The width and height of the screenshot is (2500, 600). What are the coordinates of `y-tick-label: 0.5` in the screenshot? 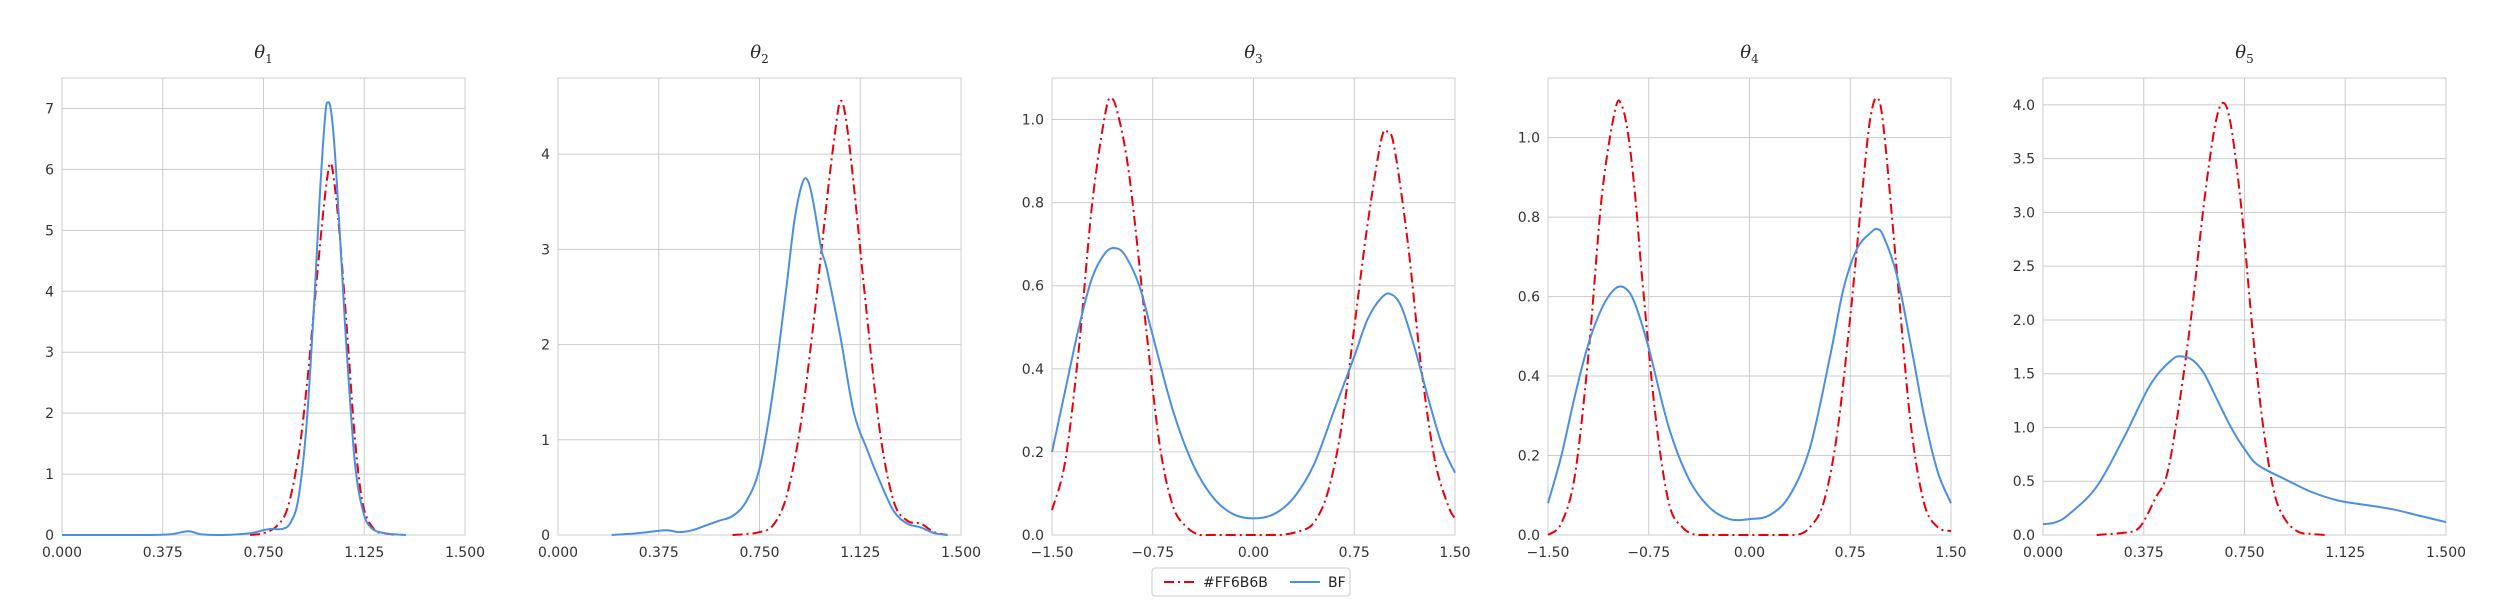 It's located at (2024, 482).